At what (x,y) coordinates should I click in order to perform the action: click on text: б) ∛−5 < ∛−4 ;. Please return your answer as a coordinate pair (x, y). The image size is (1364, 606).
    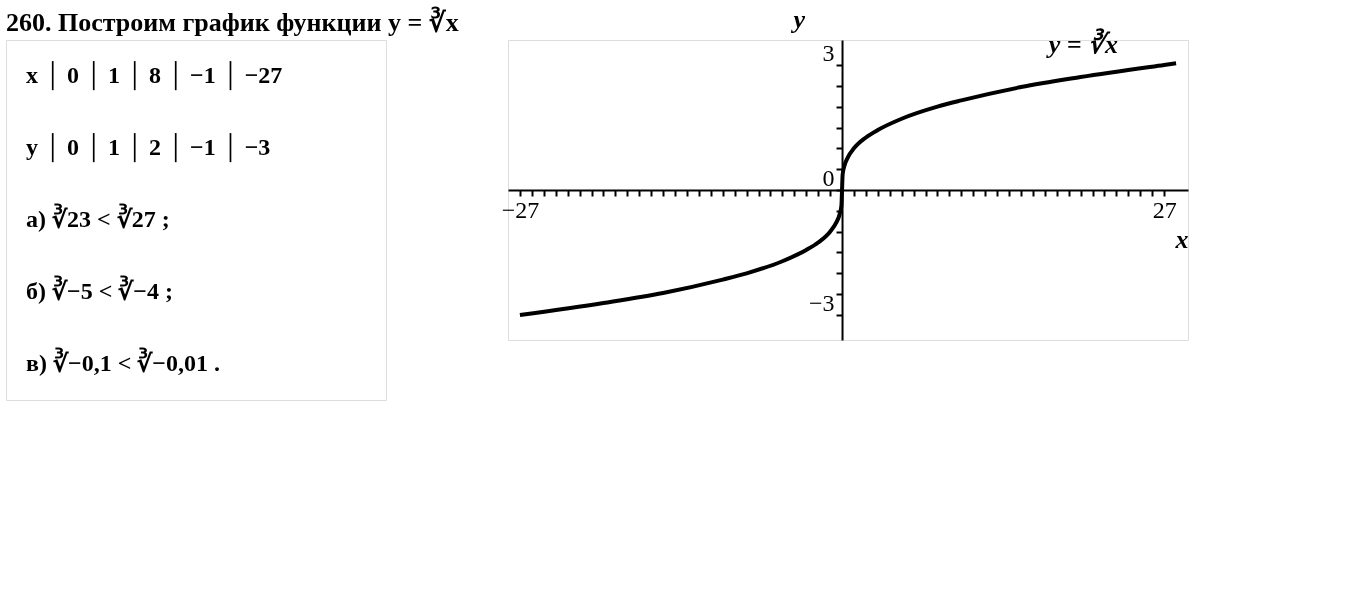
    Looking at the image, I should click on (100, 289).